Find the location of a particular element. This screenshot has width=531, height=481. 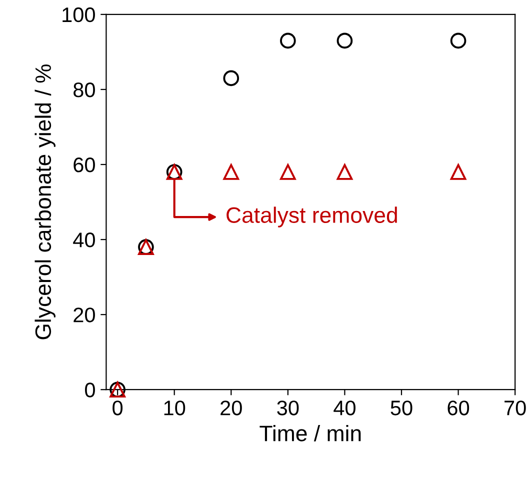

x-tick-label: 30 is located at coordinates (288, 408).